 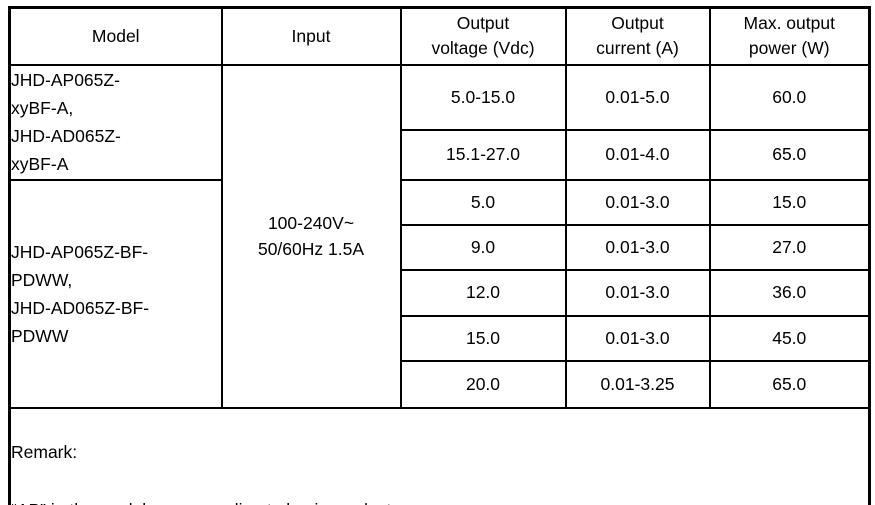 I want to click on voltage-cell: 20.0, so click(x=483, y=384).